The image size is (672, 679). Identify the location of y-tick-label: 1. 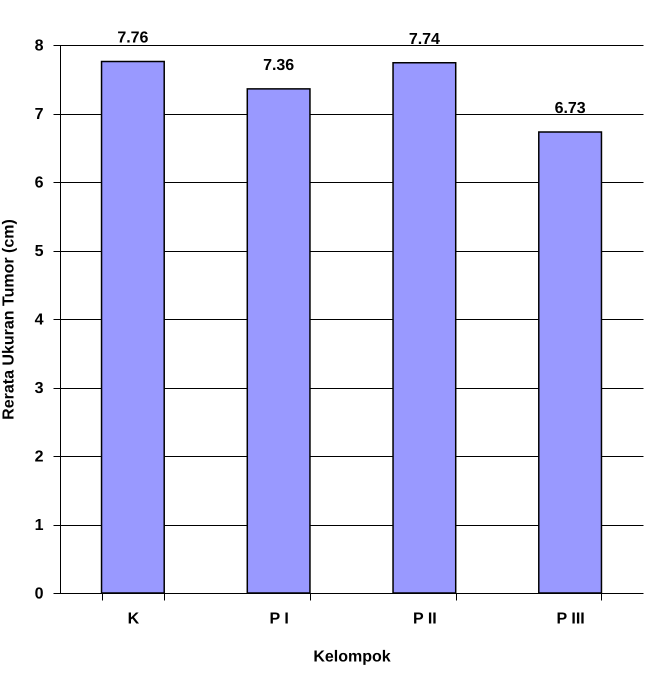
(39, 525).